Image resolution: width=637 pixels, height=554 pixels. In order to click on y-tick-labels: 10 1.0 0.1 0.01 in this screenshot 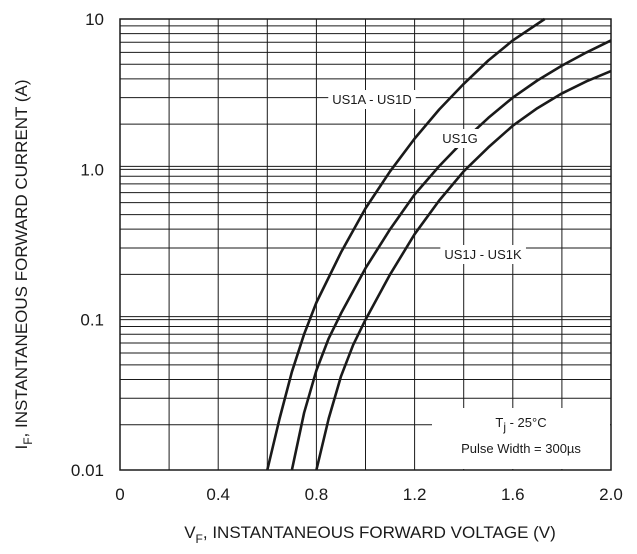, I will do `click(87, 245)`.